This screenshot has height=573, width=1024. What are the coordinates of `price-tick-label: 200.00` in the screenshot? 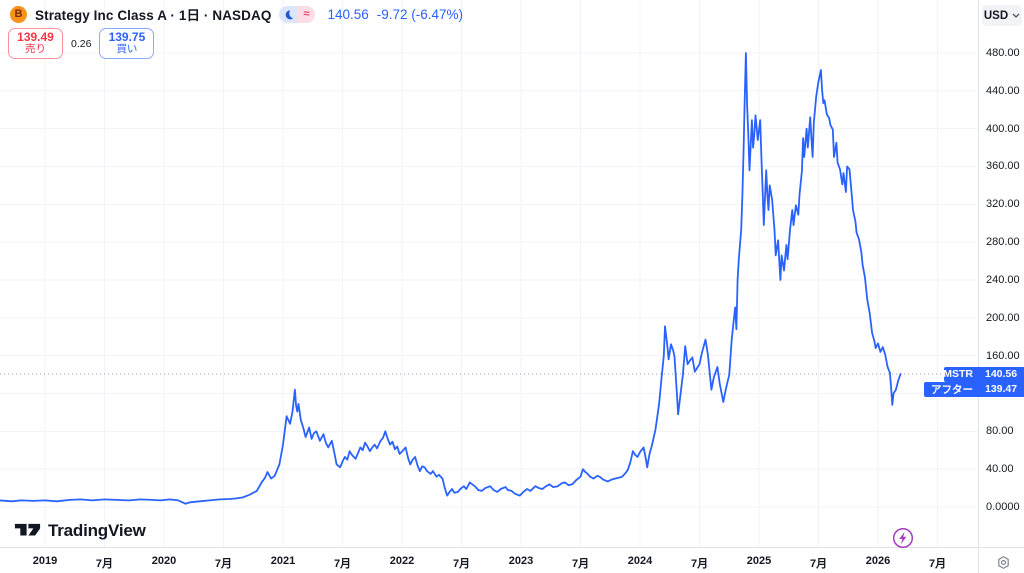 It's located at (1003, 317).